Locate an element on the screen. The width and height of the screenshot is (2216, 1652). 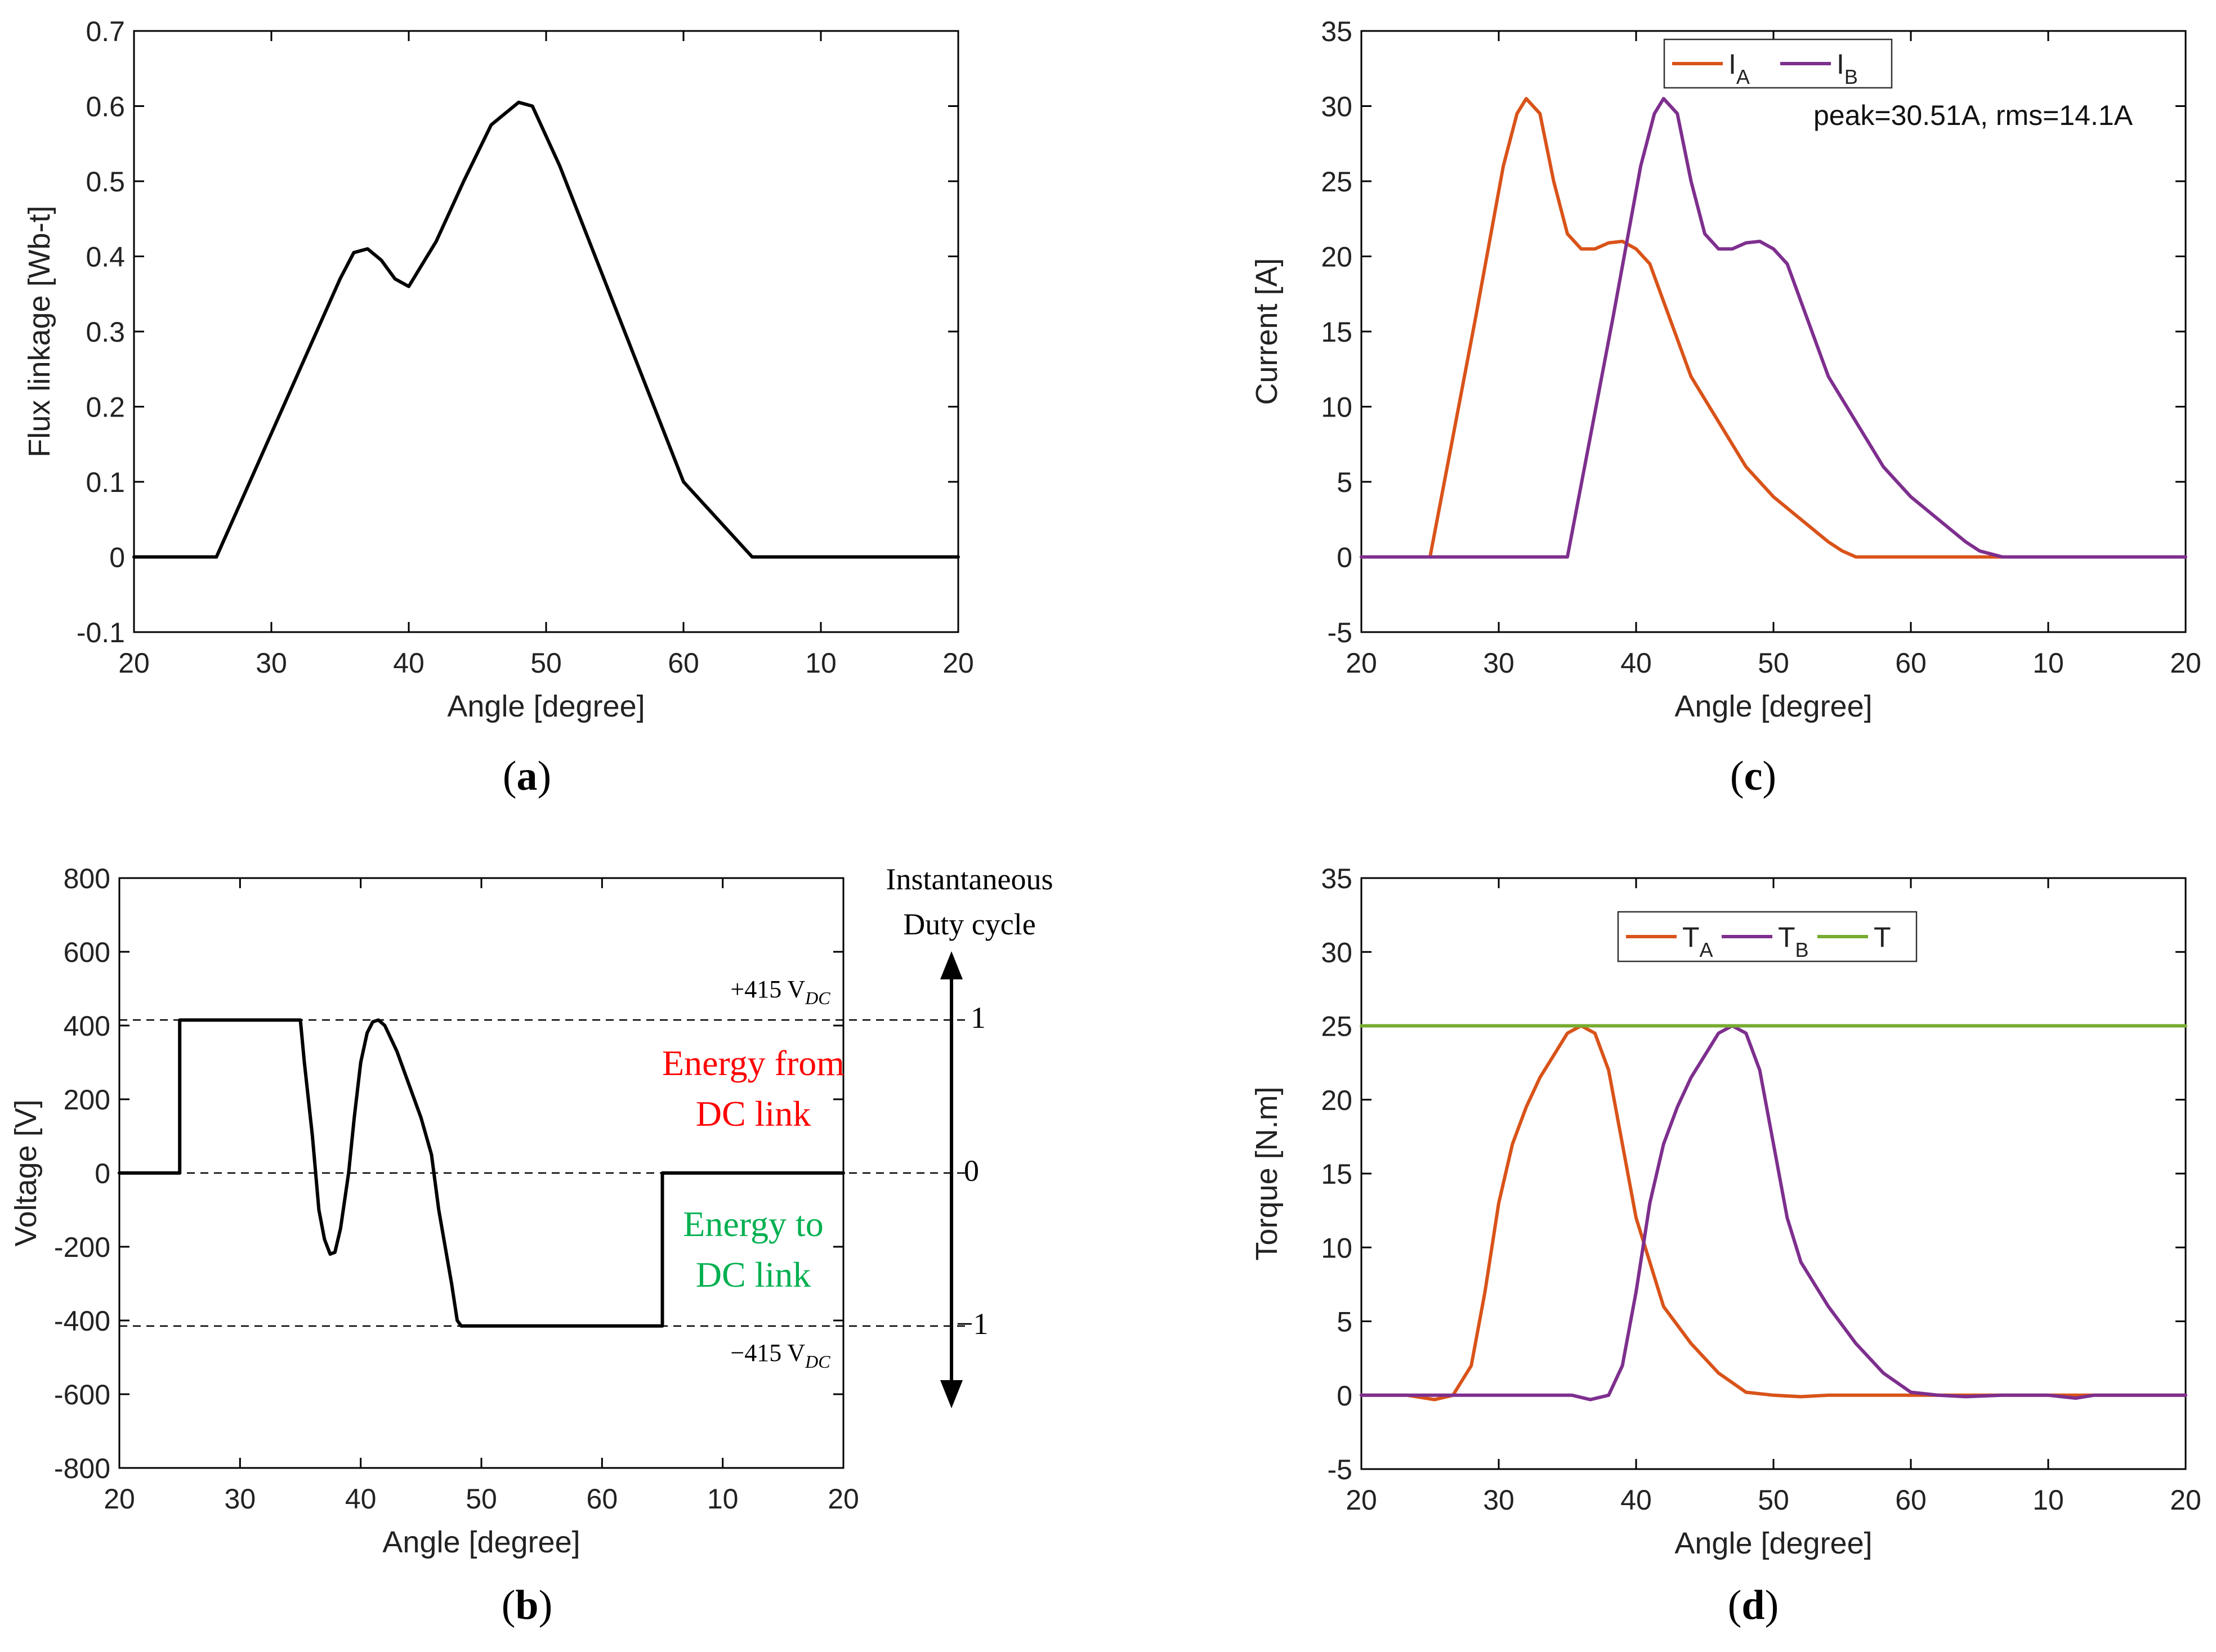
y-tick-label: -400 is located at coordinates (82, 1321).